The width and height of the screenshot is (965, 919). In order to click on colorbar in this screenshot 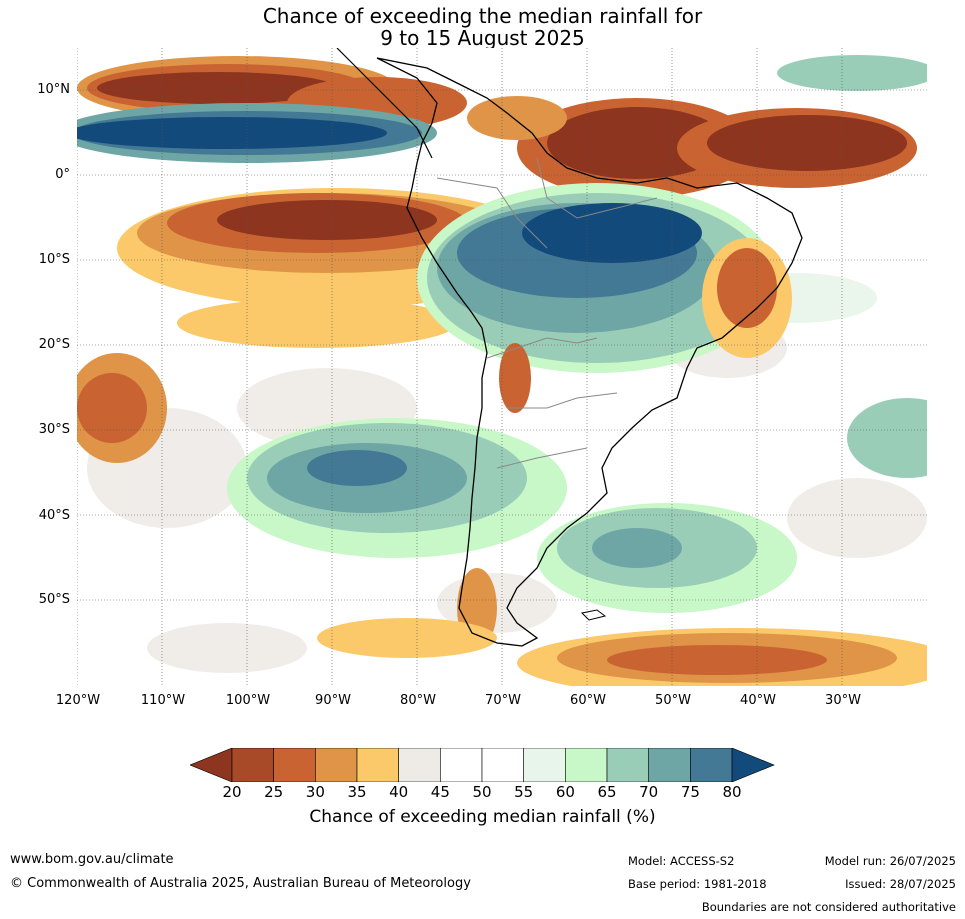, I will do `click(482, 765)`.